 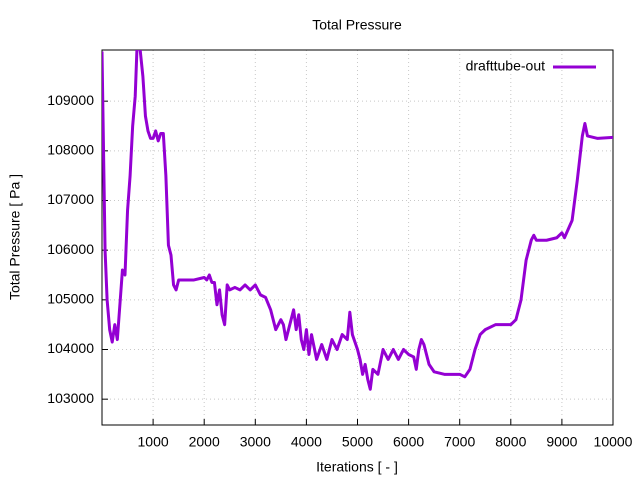 I want to click on y-tick-label: 109000, so click(x=70, y=100).